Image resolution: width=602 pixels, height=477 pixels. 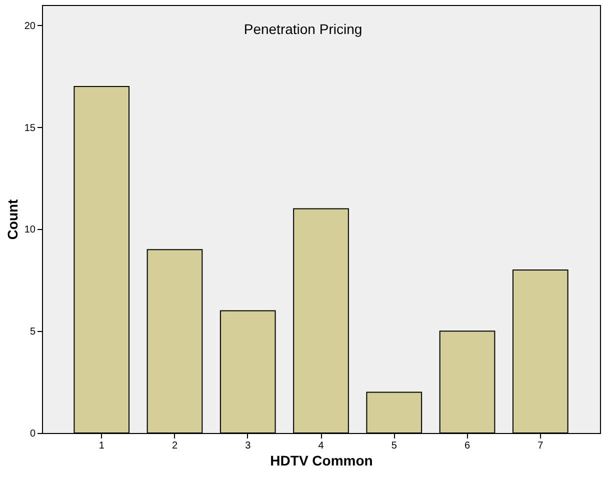 What do you see at coordinates (30, 230) in the screenshot?
I see `y-tick-label: 10` at bounding box center [30, 230].